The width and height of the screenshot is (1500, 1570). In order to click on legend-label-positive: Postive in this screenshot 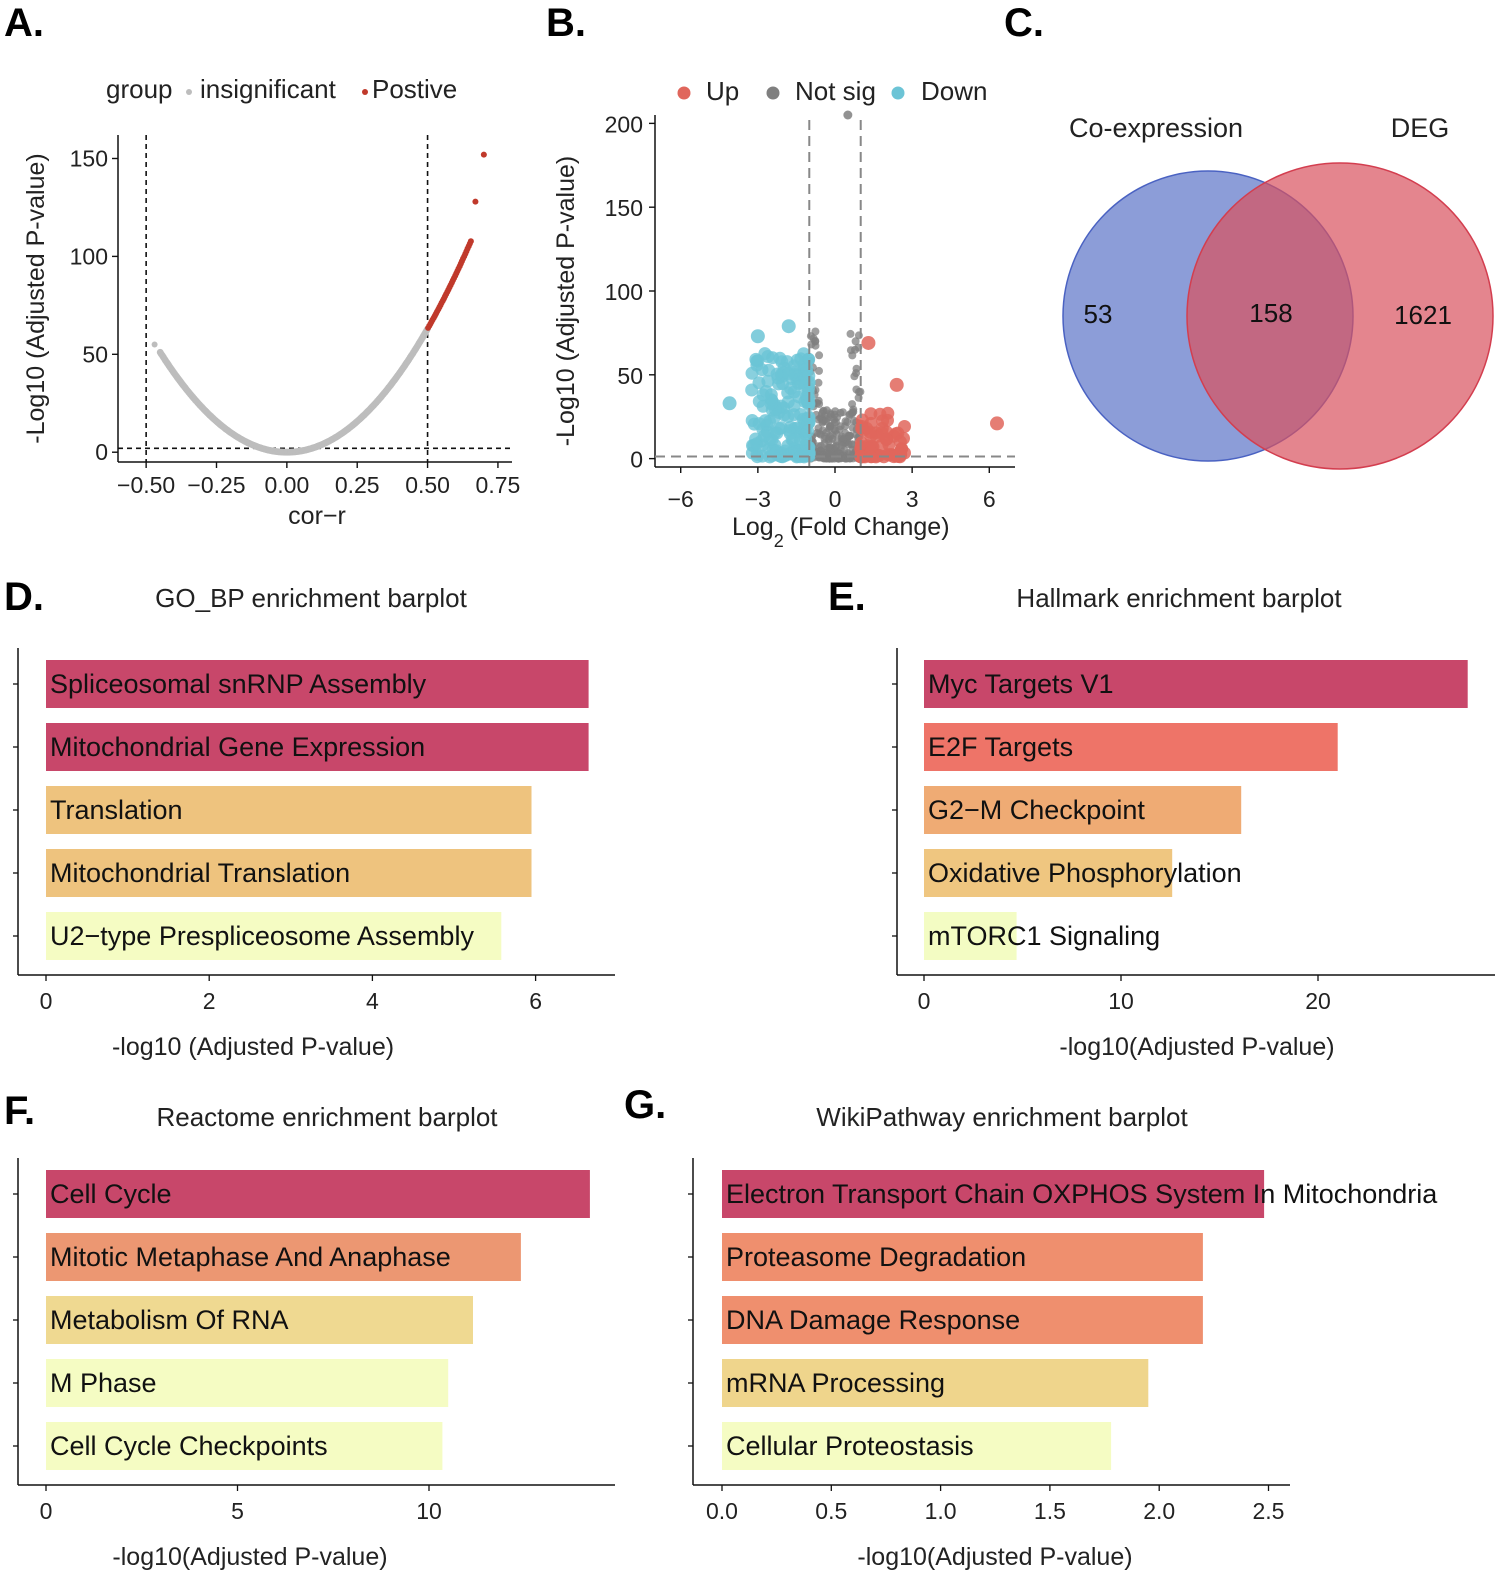, I will do `click(414, 89)`.